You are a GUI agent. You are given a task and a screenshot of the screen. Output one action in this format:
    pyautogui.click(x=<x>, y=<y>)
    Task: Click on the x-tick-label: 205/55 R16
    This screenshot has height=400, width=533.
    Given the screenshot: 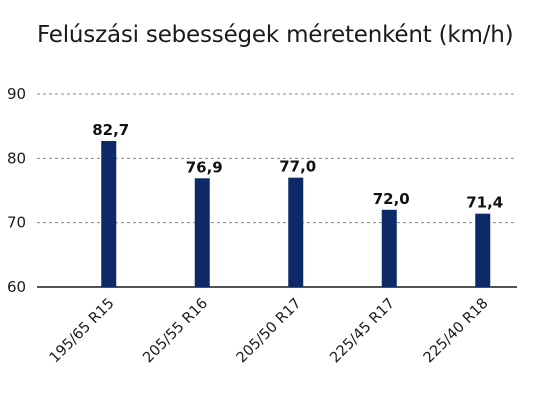 What is the action you would take?
    pyautogui.click(x=175, y=331)
    